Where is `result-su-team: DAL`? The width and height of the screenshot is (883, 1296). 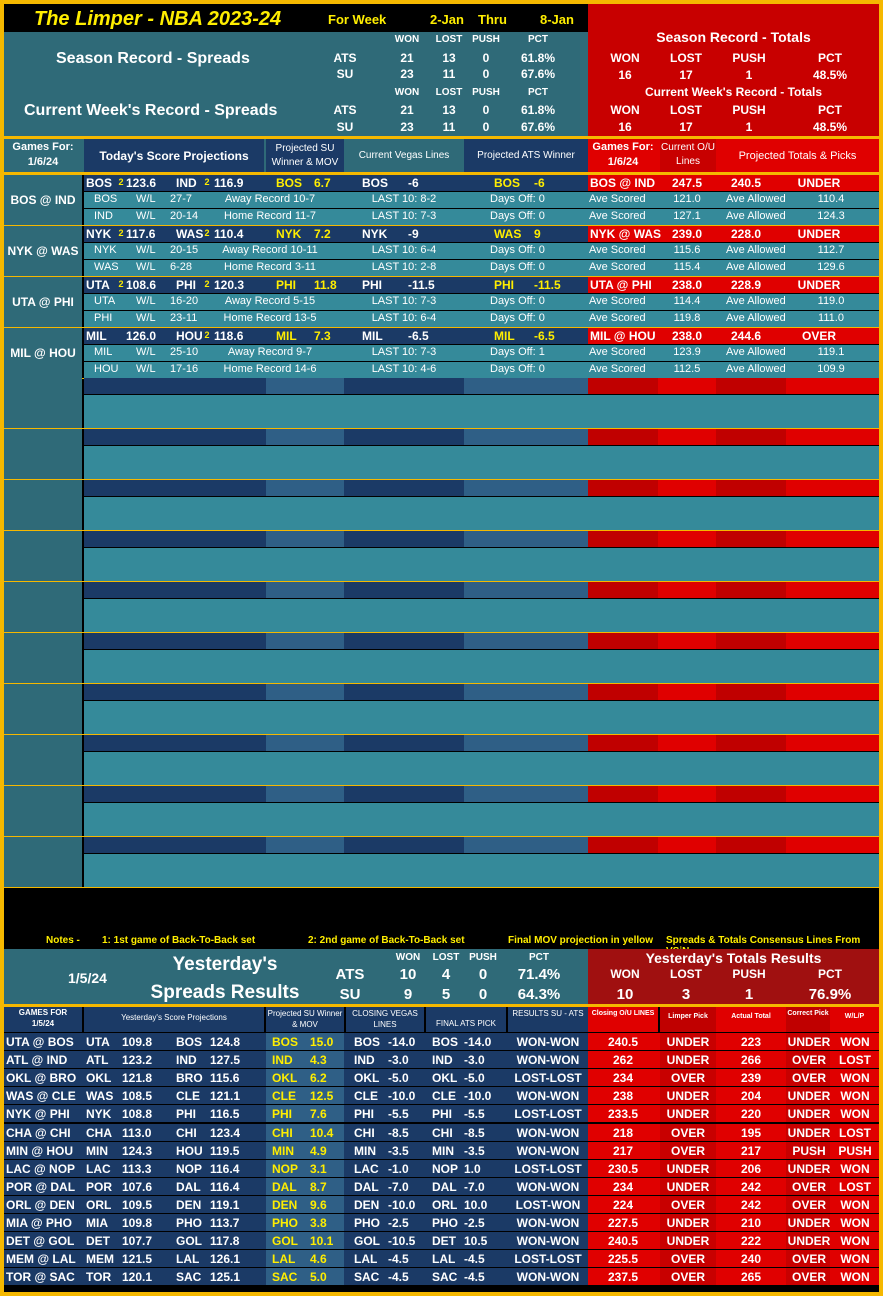 result-su-team: DAL is located at coordinates (284, 1187).